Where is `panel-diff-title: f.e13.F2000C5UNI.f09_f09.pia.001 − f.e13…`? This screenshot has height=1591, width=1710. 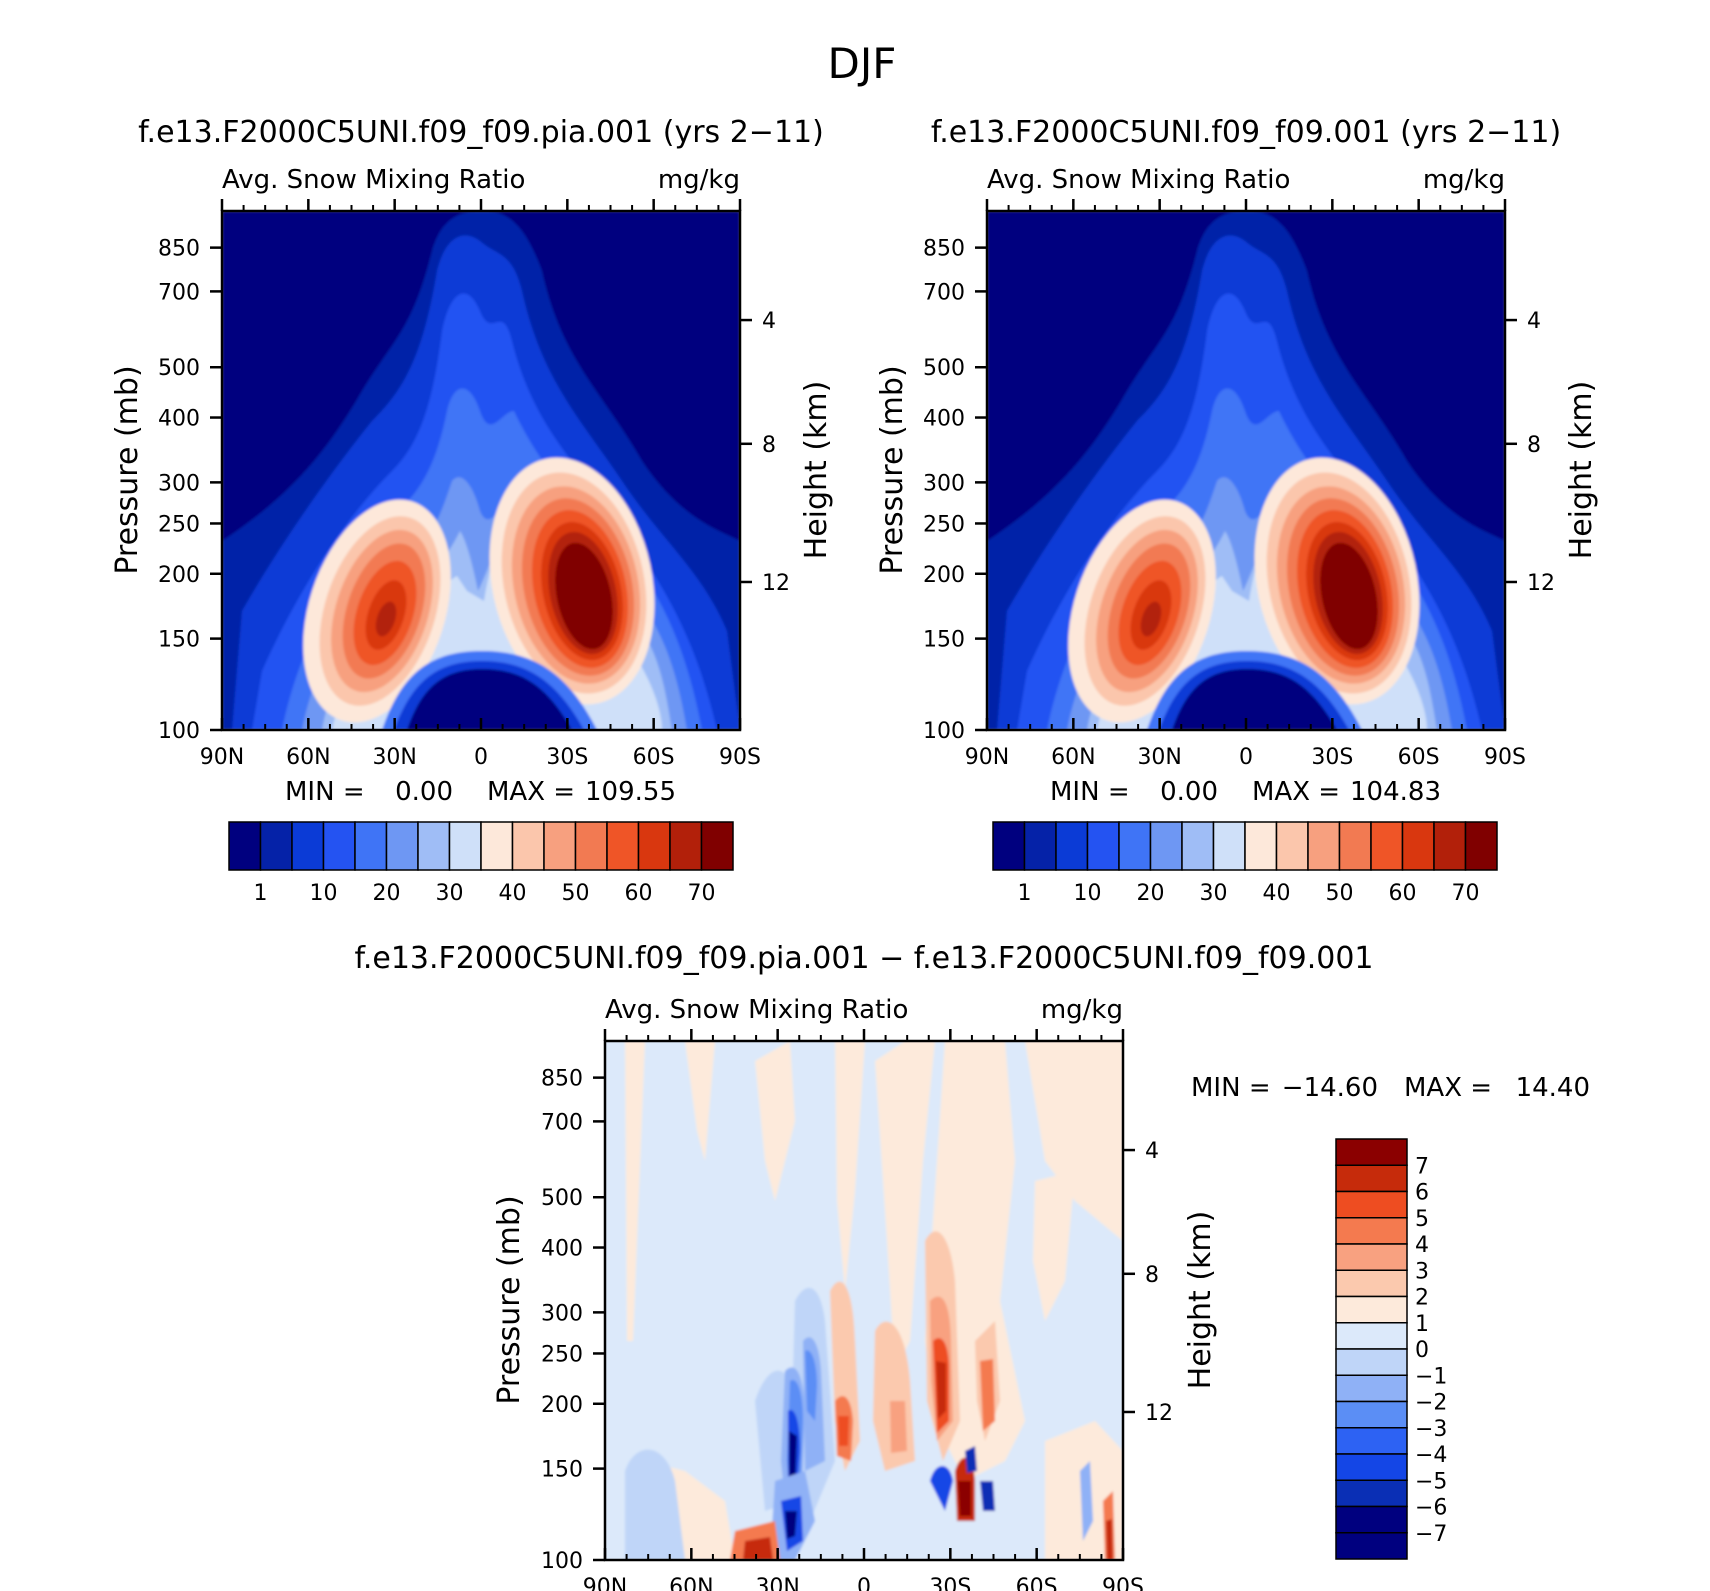
panel-diff-title: f.e13.F2000C5UNI.f09_f09.pia.001 − f.e13… is located at coordinates (863, 958).